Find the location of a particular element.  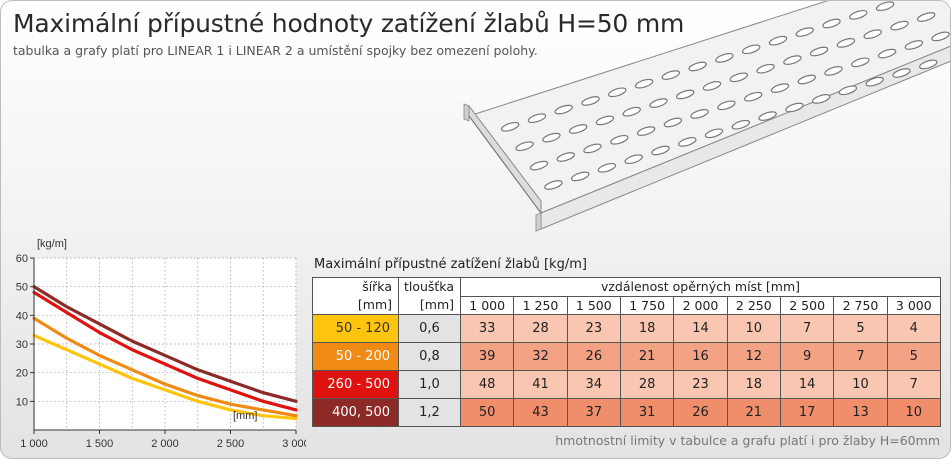

span-header: 3 000 is located at coordinates (914, 305).